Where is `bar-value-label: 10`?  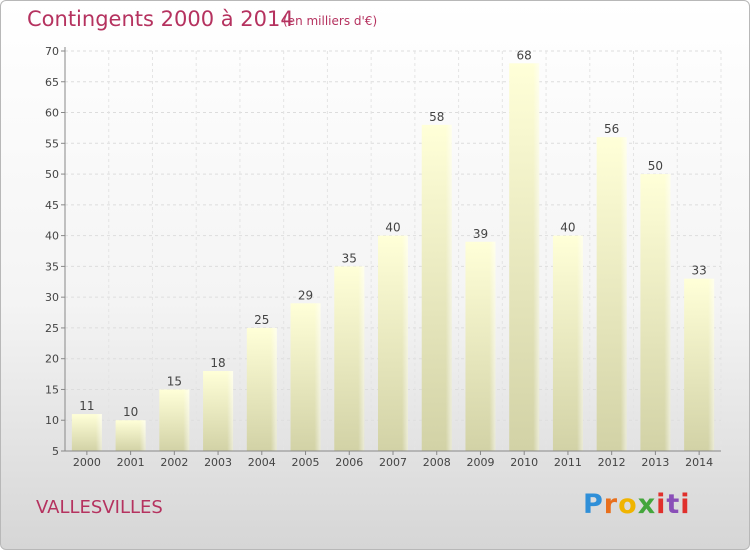
bar-value-label: 10 is located at coordinates (130, 412).